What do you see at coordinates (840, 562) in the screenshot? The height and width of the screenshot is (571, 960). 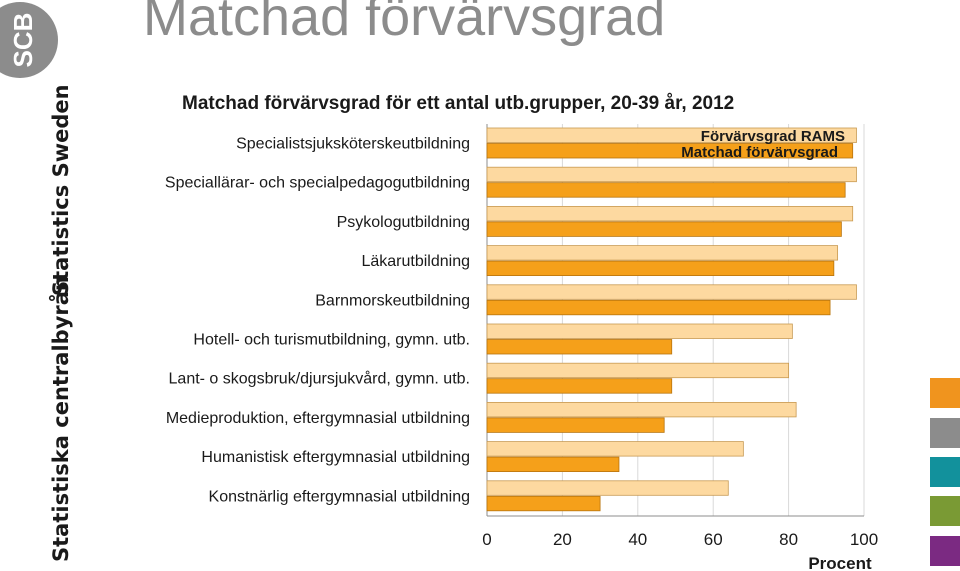 I see `x-axis-label: Procent` at bounding box center [840, 562].